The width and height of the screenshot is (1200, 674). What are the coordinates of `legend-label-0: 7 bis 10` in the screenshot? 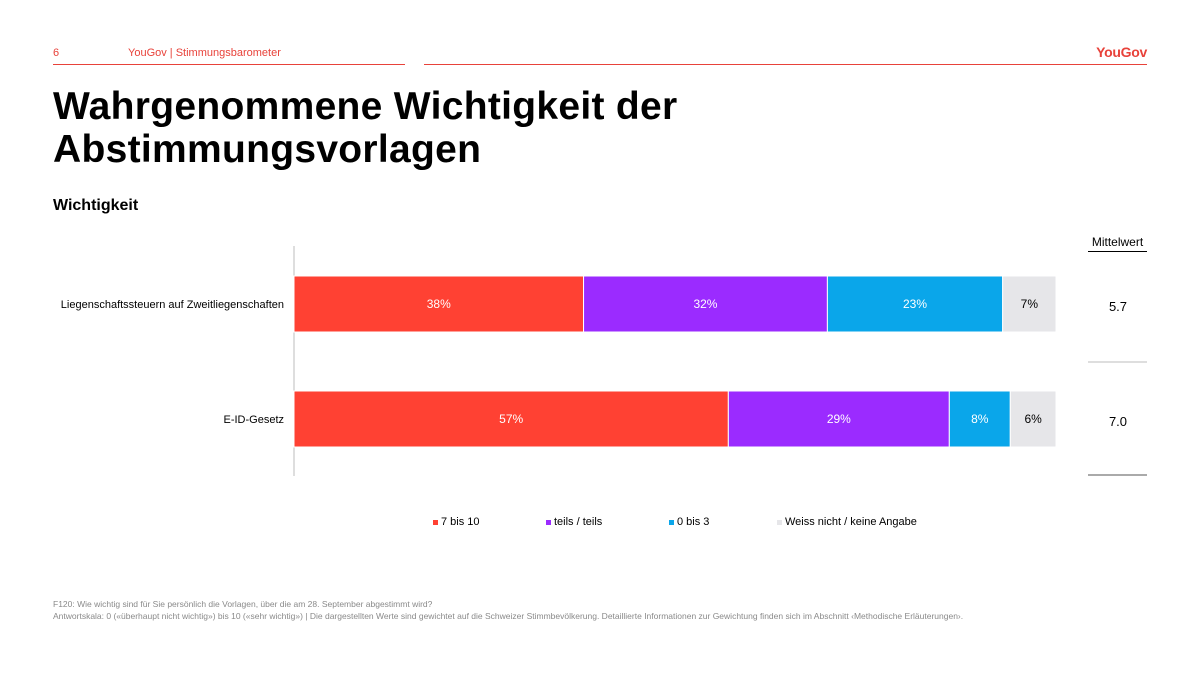 It's located at (460, 522).